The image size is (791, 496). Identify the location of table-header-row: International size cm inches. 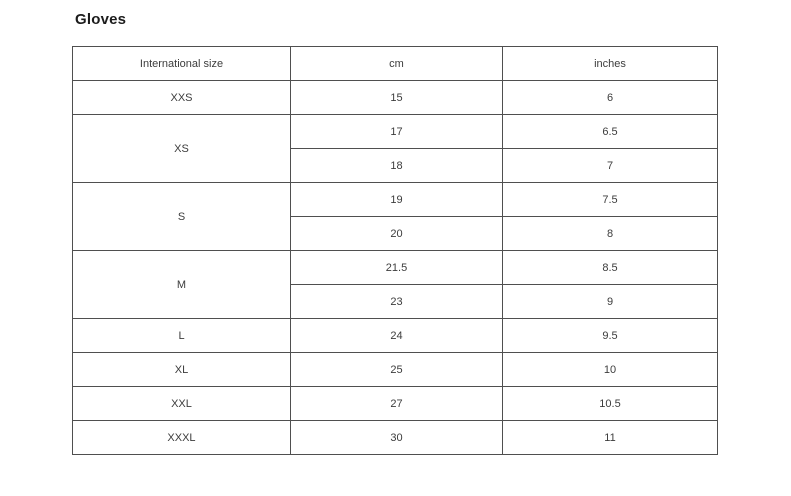
(395, 63).